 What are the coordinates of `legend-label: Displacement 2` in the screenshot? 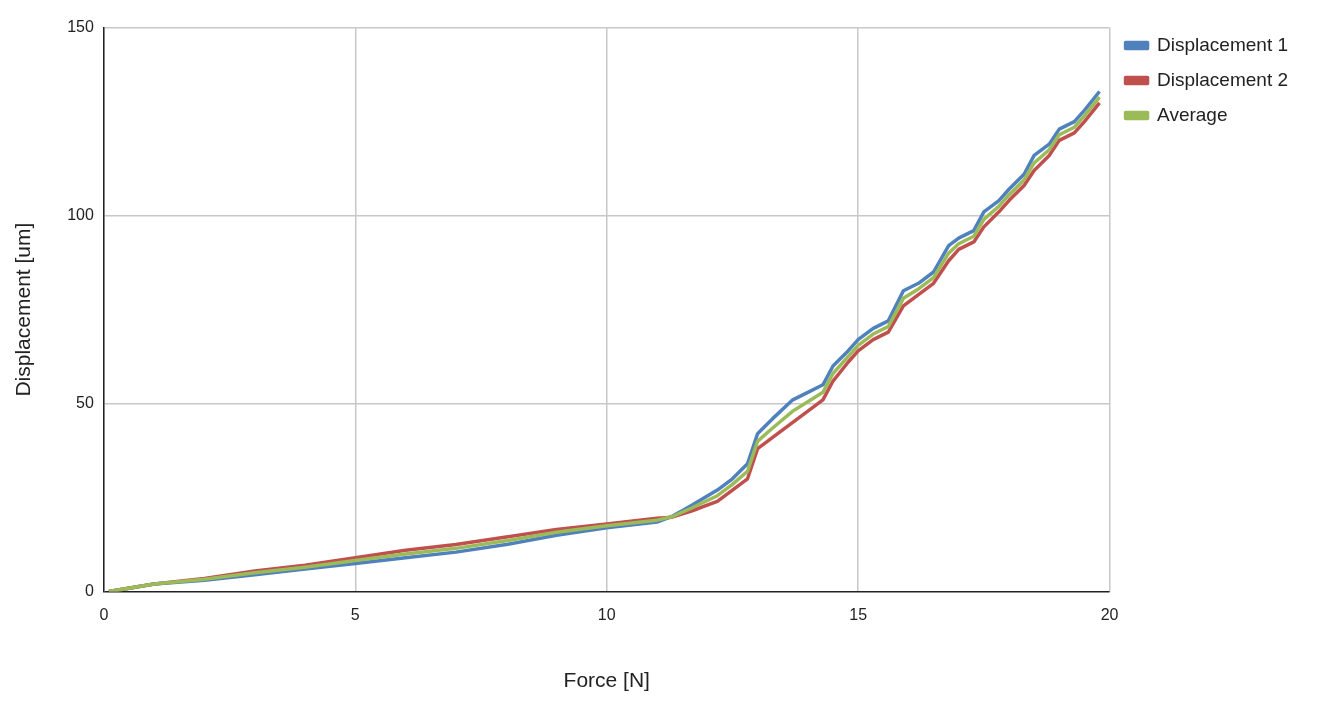 It's located at (1222, 79).